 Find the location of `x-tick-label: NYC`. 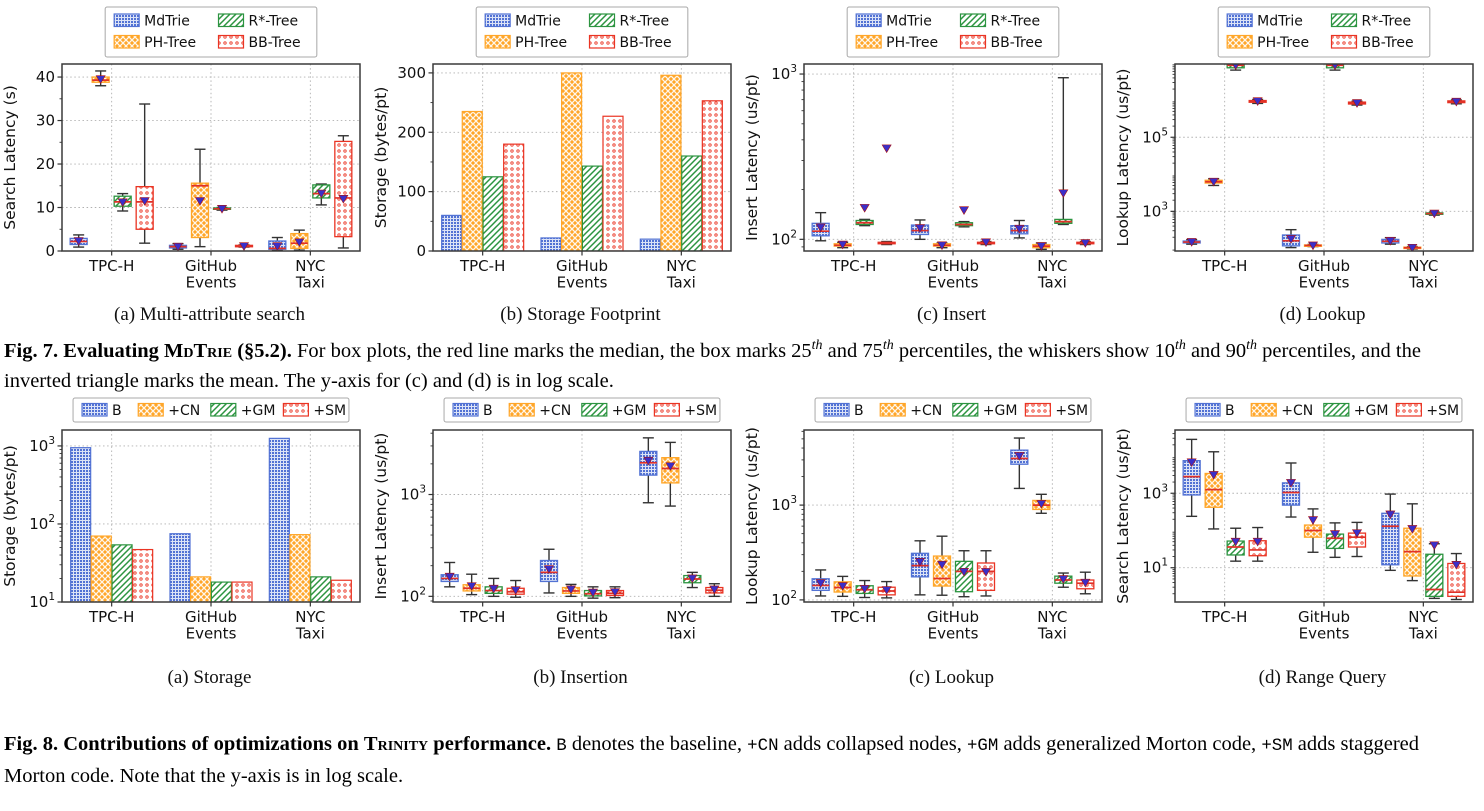

x-tick-label: NYC is located at coordinates (1423, 617).